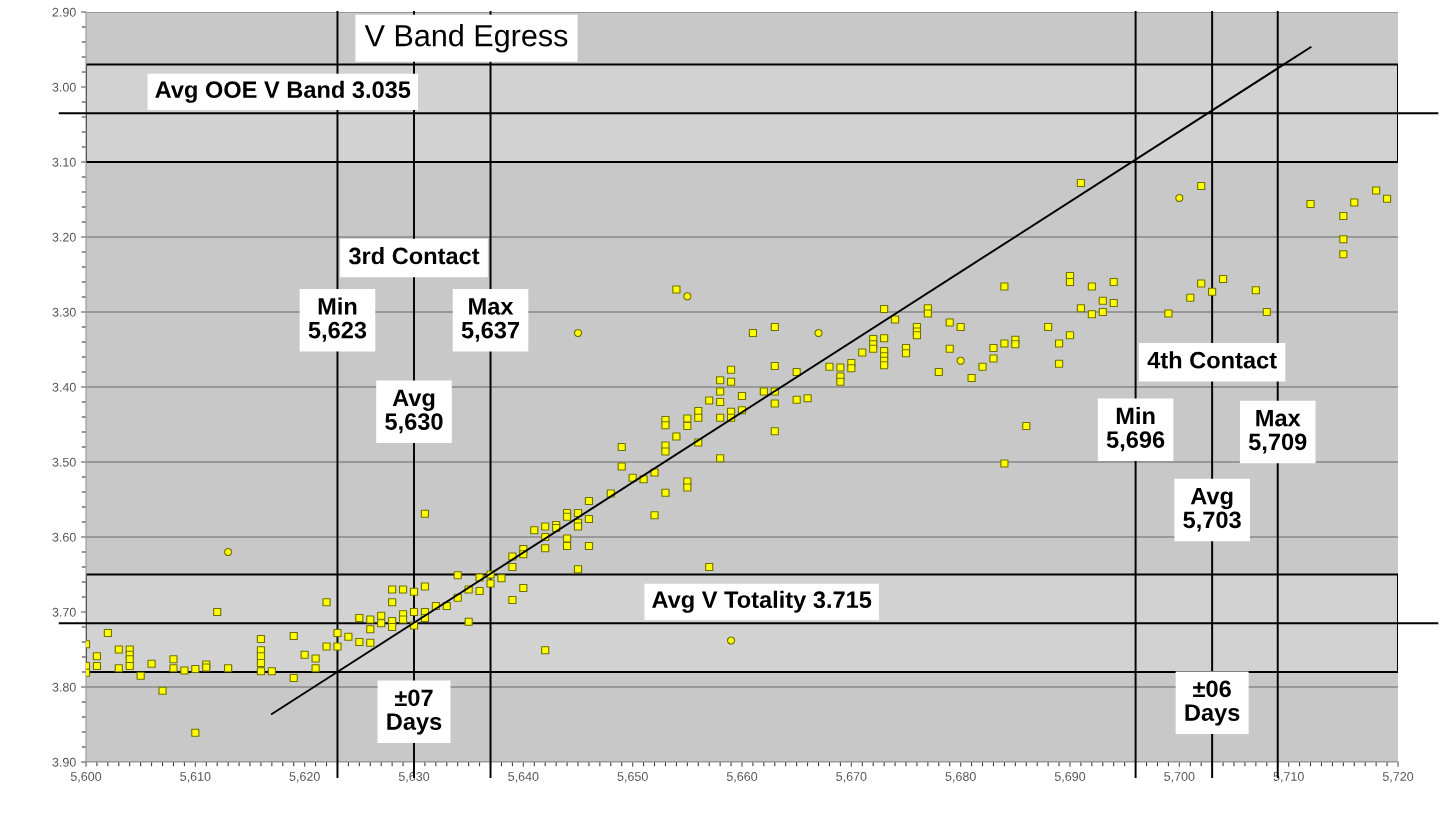  I want to click on y-tick-label: 2.90, so click(64, 12).